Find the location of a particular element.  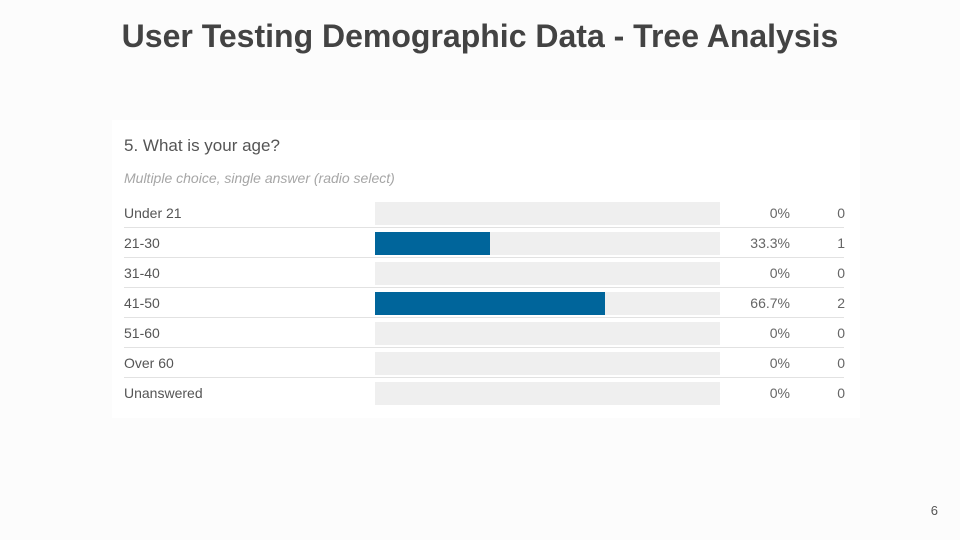

answer-label: 41-50 is located at coordinates (142, 303).